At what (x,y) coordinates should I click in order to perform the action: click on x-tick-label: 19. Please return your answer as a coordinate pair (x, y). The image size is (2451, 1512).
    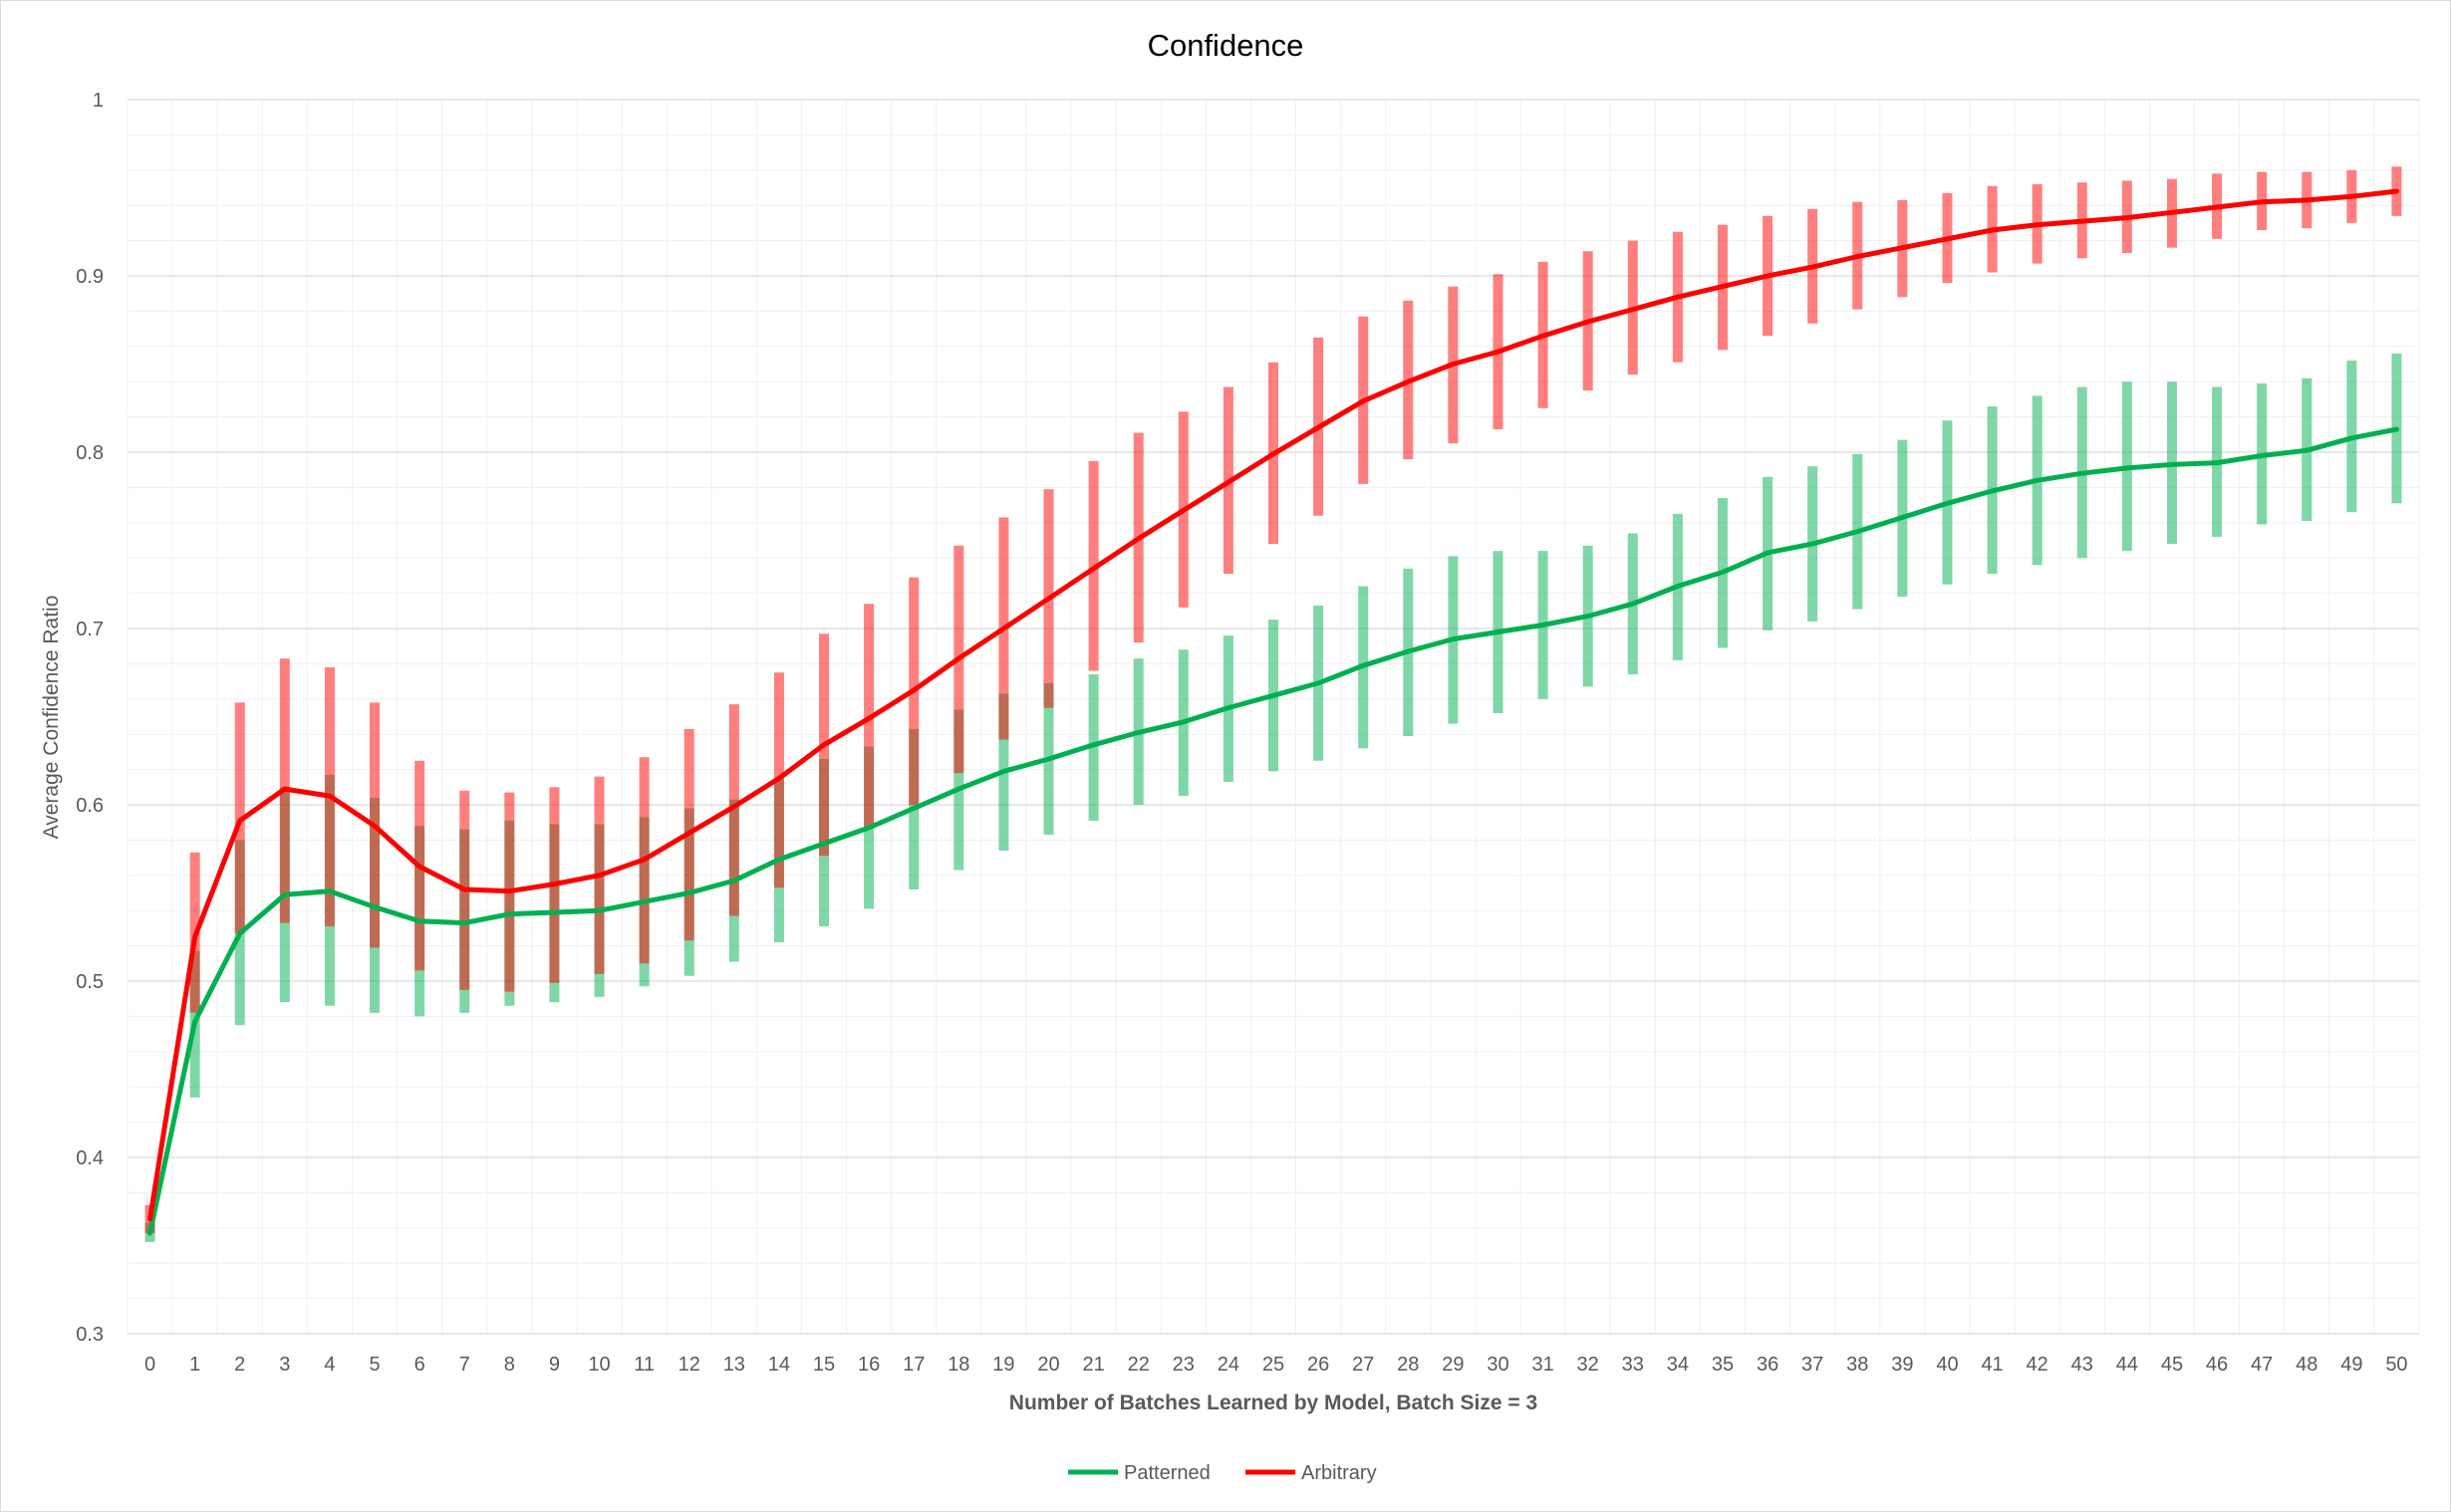
    Looking at the image, I should click on (1003, 1365).